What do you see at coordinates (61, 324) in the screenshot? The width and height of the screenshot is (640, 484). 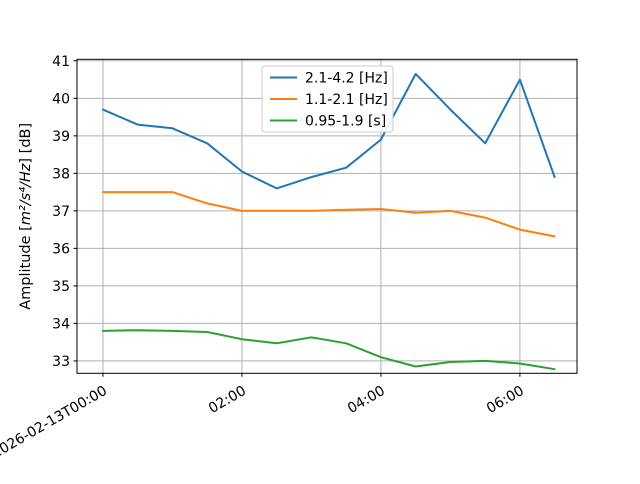 I see `y-tick-label: 34` at bounding box center [61, 324].